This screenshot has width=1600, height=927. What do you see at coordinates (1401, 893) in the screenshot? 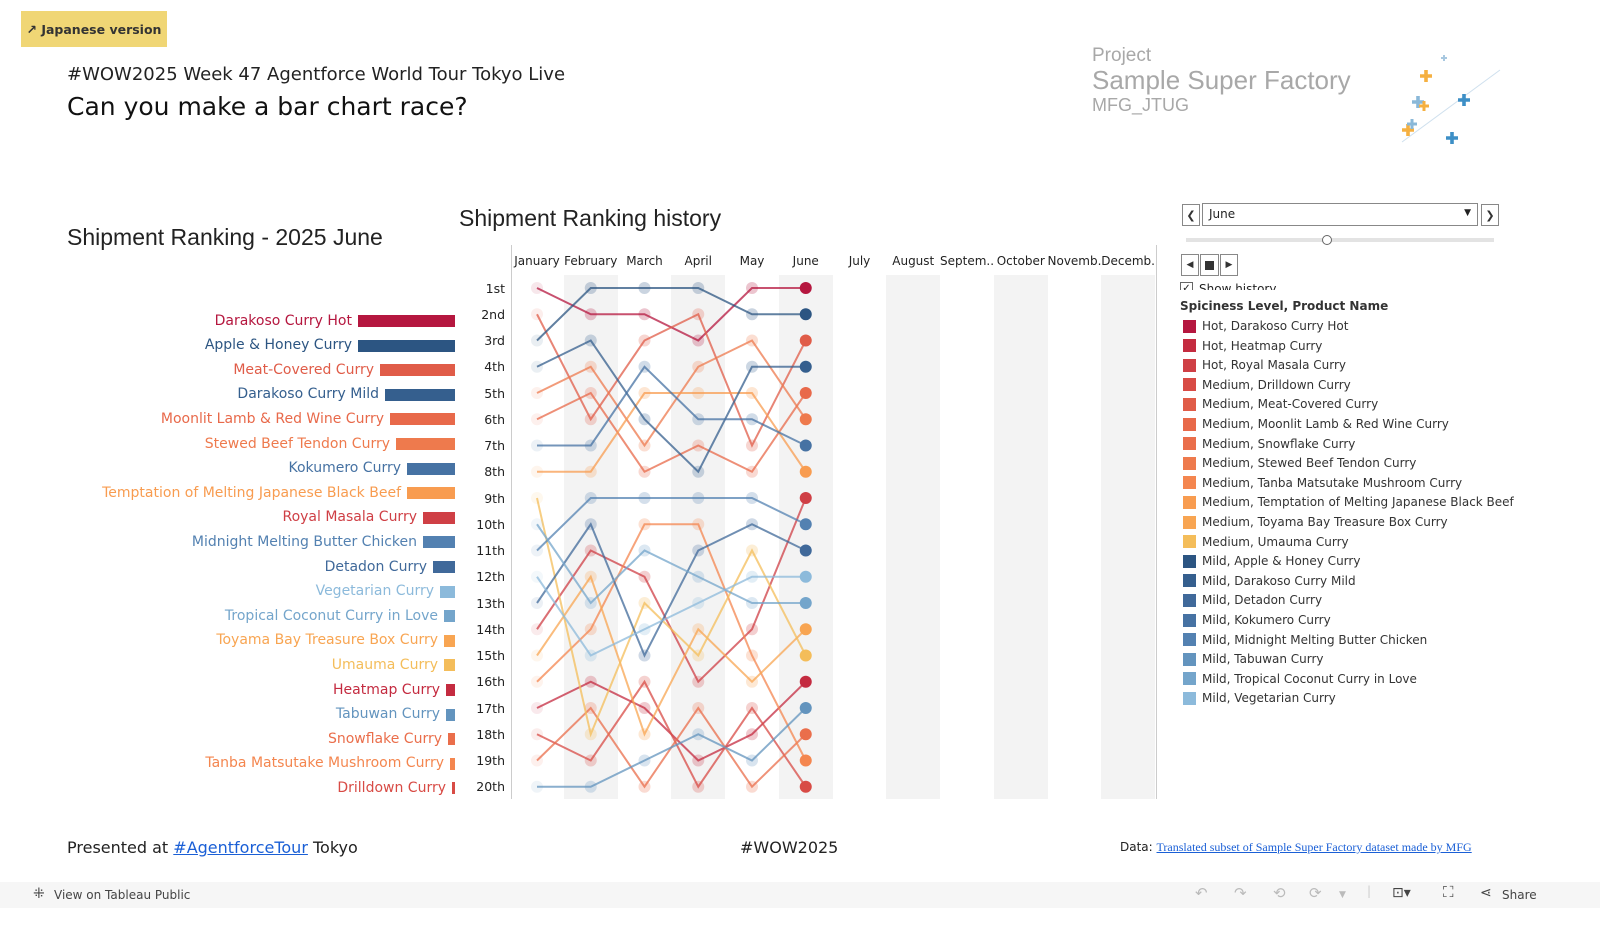
I see `presentation-icon: ⊡▾` at bounding box center [1401, 893].